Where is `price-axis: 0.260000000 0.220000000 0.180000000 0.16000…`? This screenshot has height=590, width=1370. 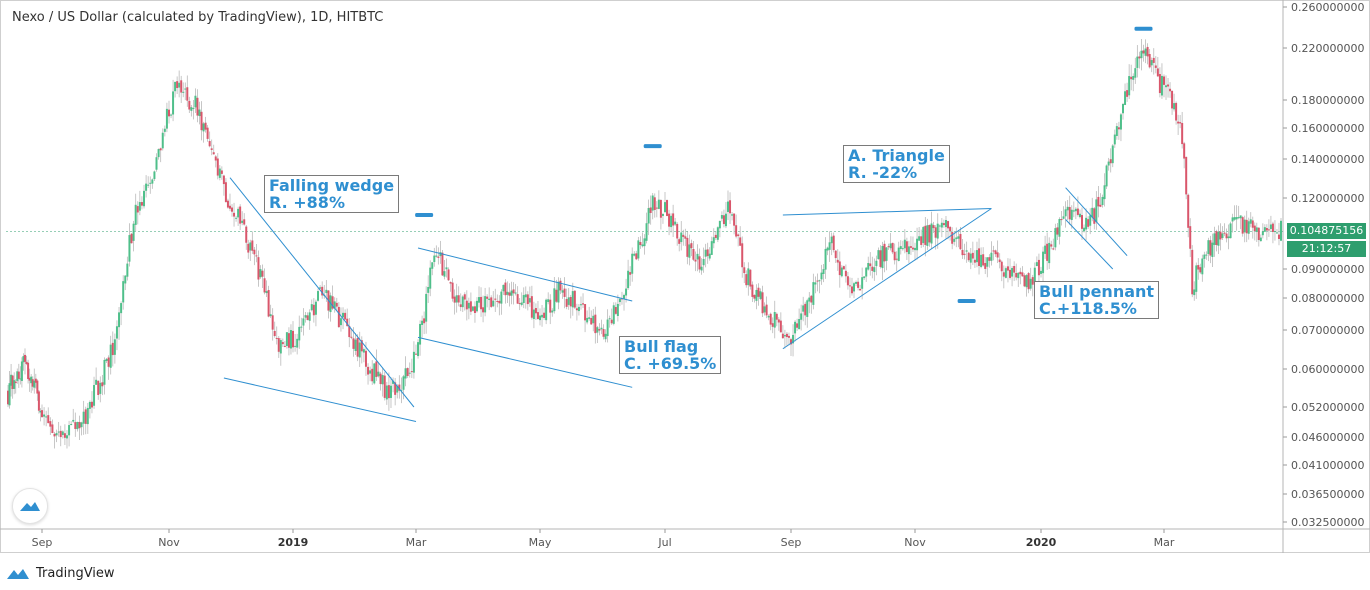
price-axis: 0.260000000 0.220000000 0.180000000 0.16000… is located at coordinates (1323, 265).